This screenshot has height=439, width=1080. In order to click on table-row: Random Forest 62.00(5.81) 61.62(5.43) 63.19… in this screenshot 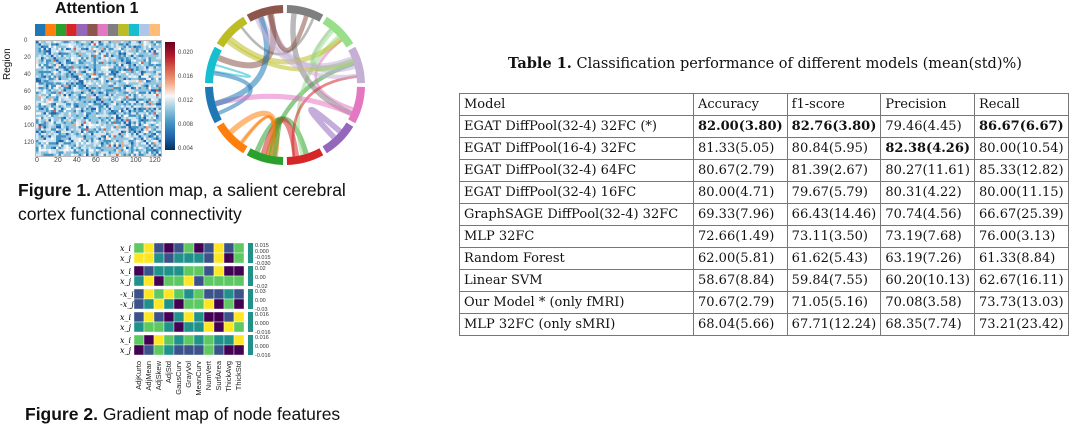, I will do `click(764, 258)`.